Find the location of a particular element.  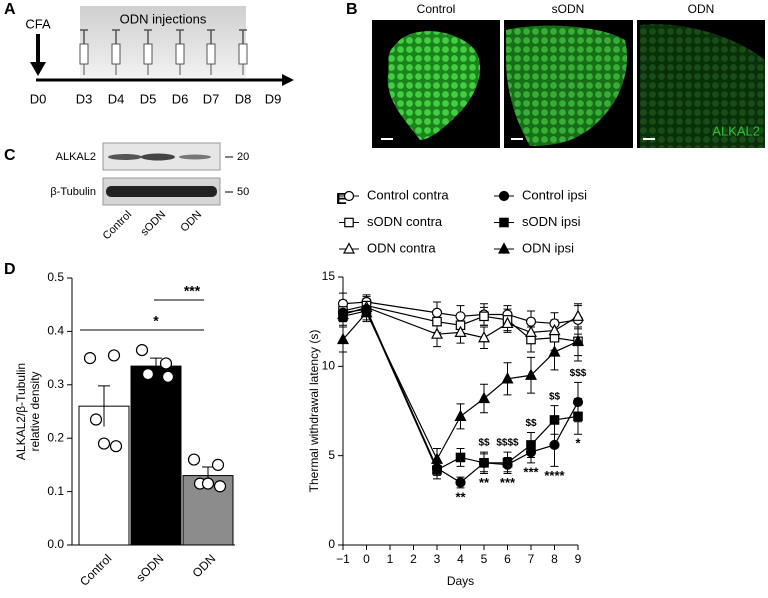

y-axis-label: Thermal withdrawal latency (s) is located at coordinates (314, 411).